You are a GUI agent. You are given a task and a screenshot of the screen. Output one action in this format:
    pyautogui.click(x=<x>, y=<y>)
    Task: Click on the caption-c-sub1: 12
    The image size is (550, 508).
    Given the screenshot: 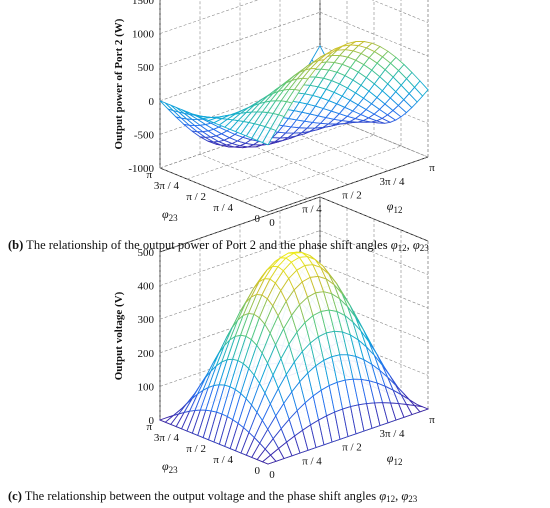 What is the action you would take?
    pyautogui.click(x=390, y=499)
    